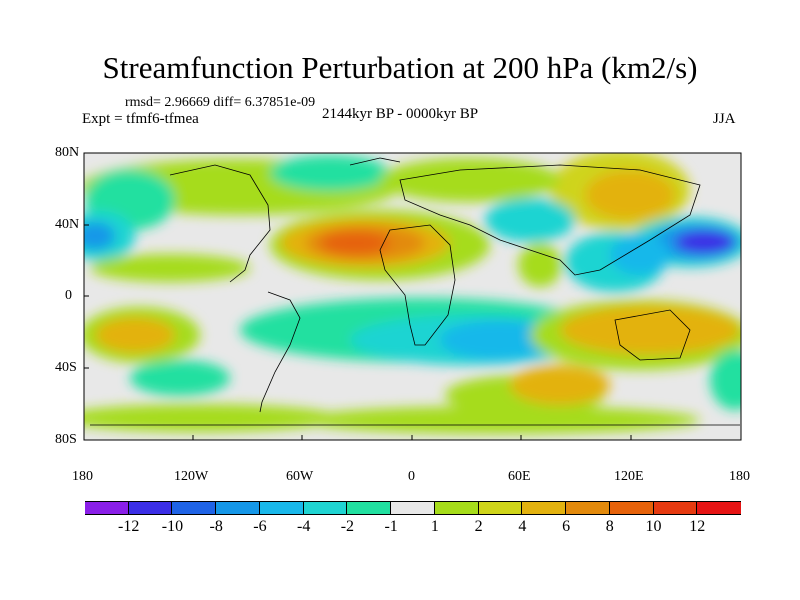  What do you see at coordinates (260, 526) in the screenshot?
I see `colorbar-label: -6` at bounding box center [260, 526].